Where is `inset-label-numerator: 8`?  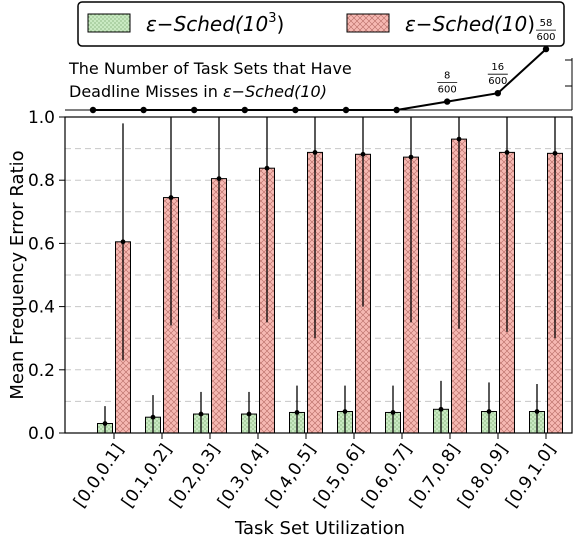
inset-label-numerator: 8 is located at coordinates (447, 76).